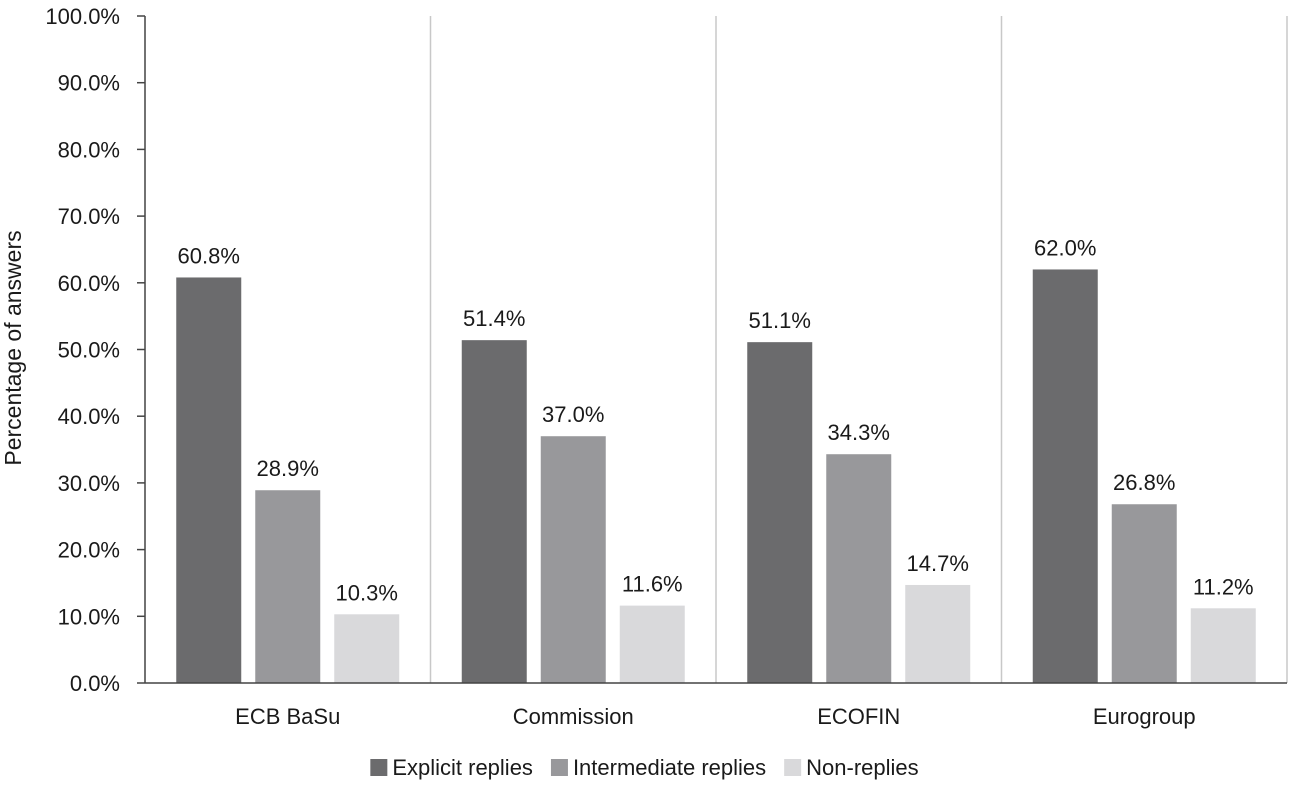 The image size is (1289, 791). I want to click on legend-label: Intermediate replies, so click(669, 767).